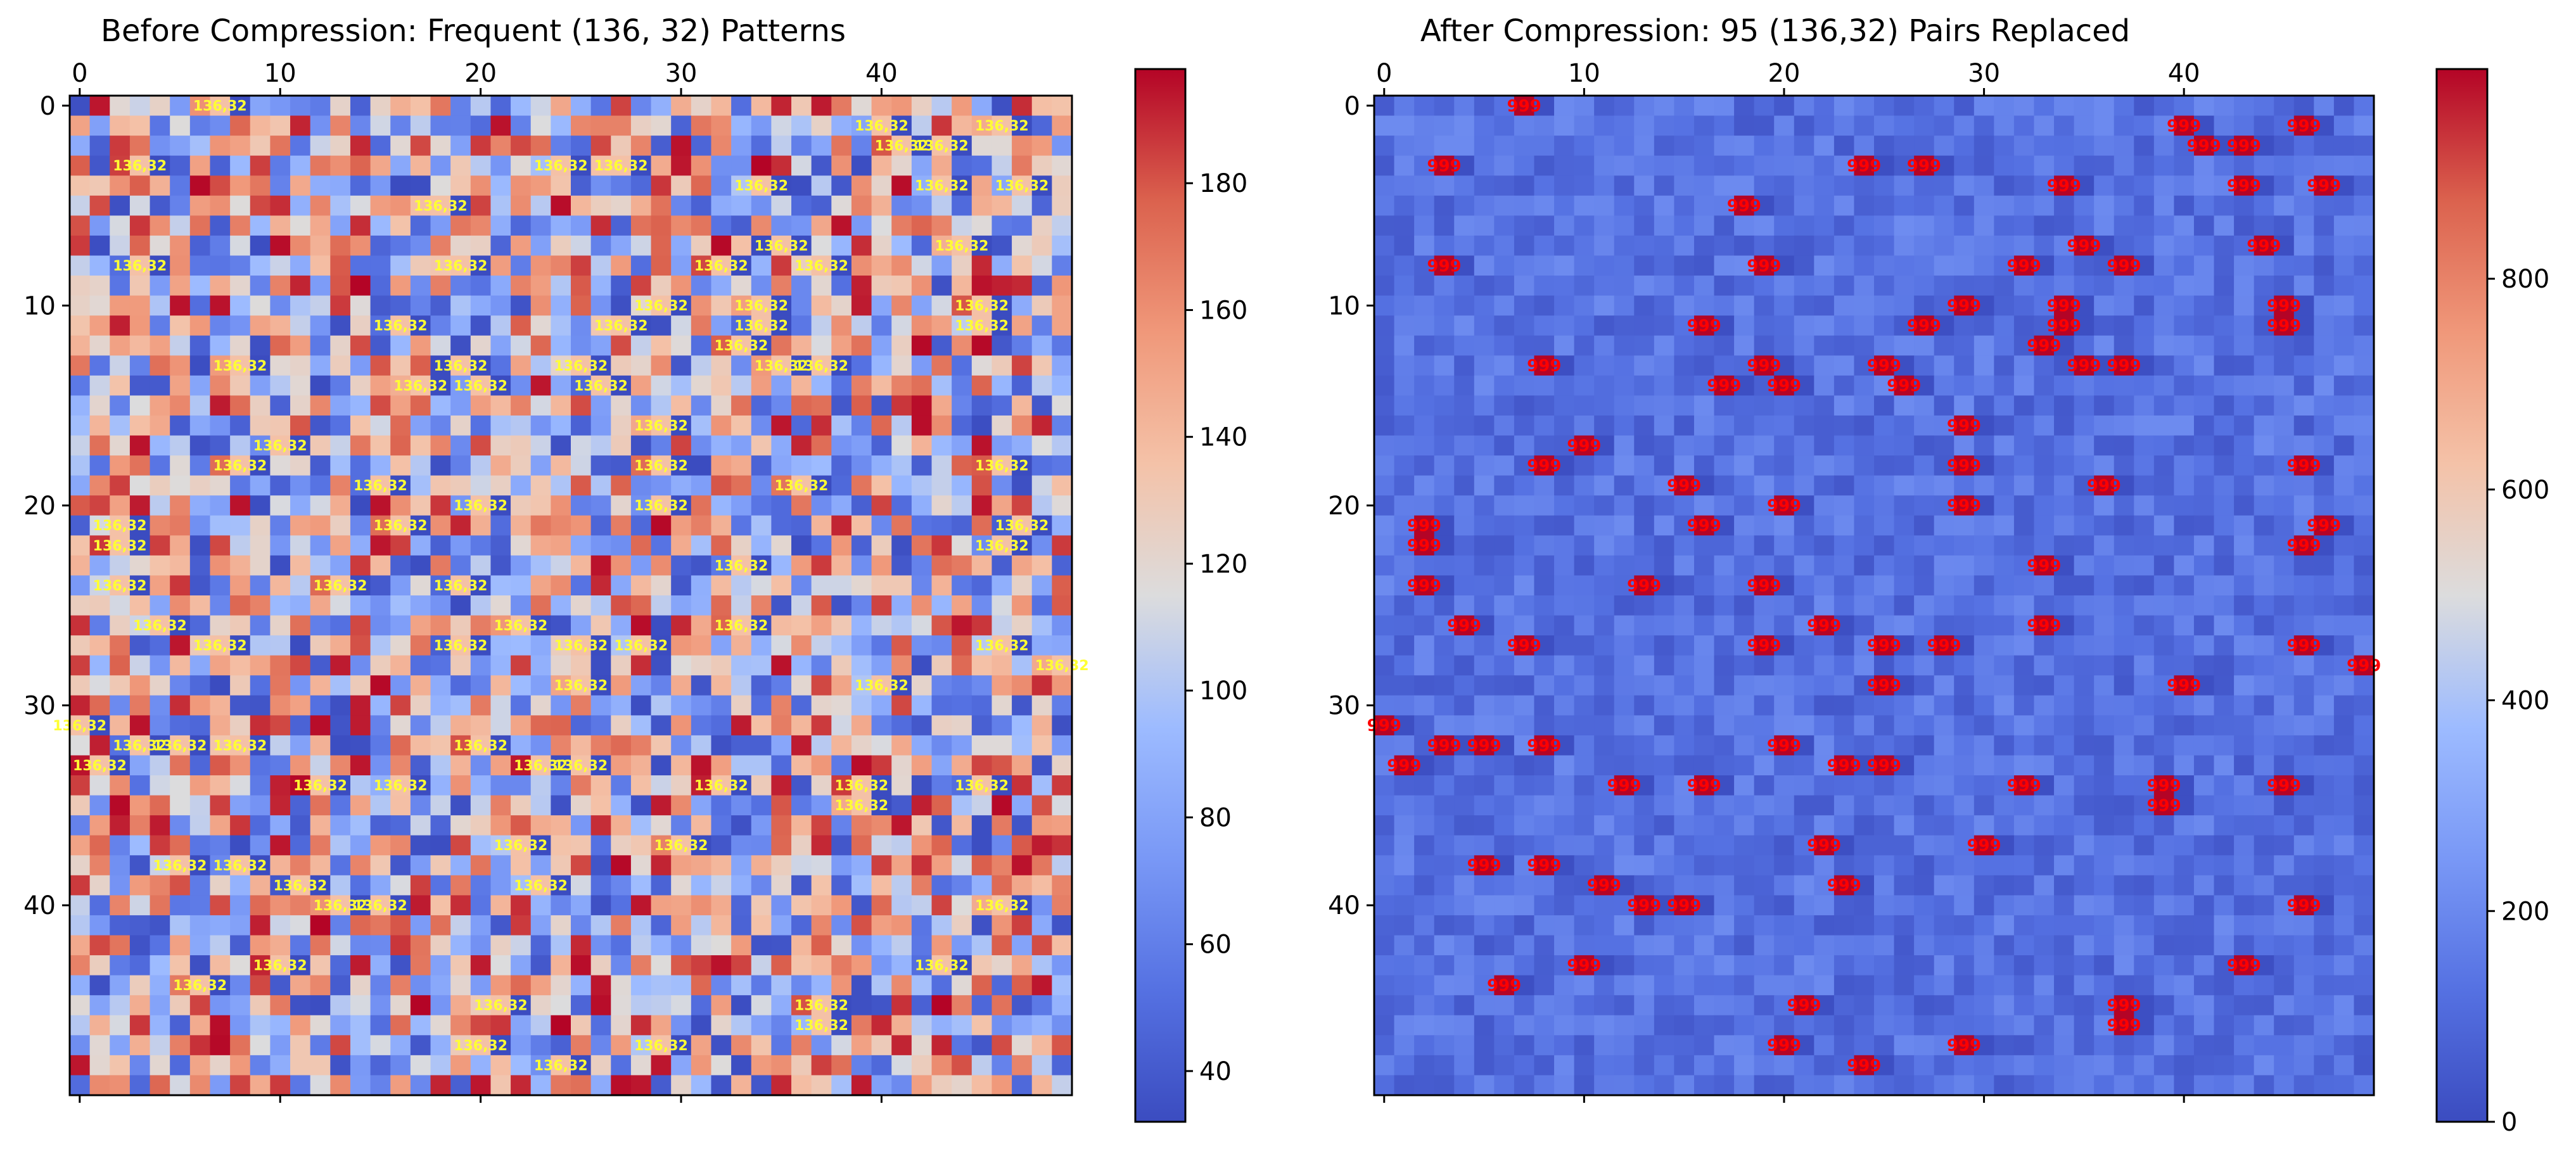 Image resolution: width=2576 pixels, height=1156 pixels. What do you see at coordinates (721, 786) in the screenshot?
I see `cell-annotation: 136,32` at bounding box center [721, 786].